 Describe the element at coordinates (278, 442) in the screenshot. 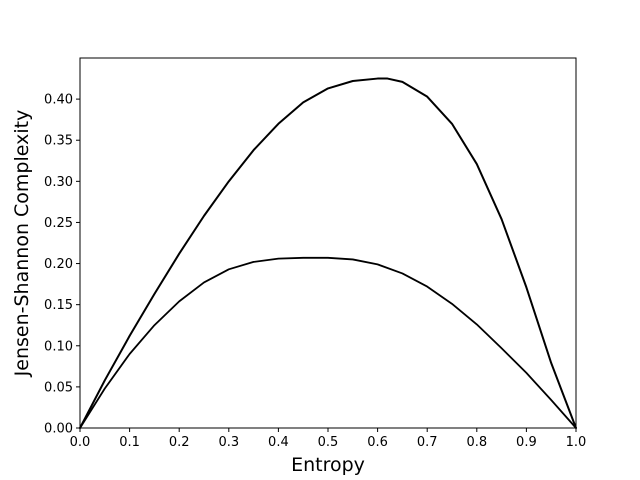

I see `x-tick-label: 0.4` at that location.